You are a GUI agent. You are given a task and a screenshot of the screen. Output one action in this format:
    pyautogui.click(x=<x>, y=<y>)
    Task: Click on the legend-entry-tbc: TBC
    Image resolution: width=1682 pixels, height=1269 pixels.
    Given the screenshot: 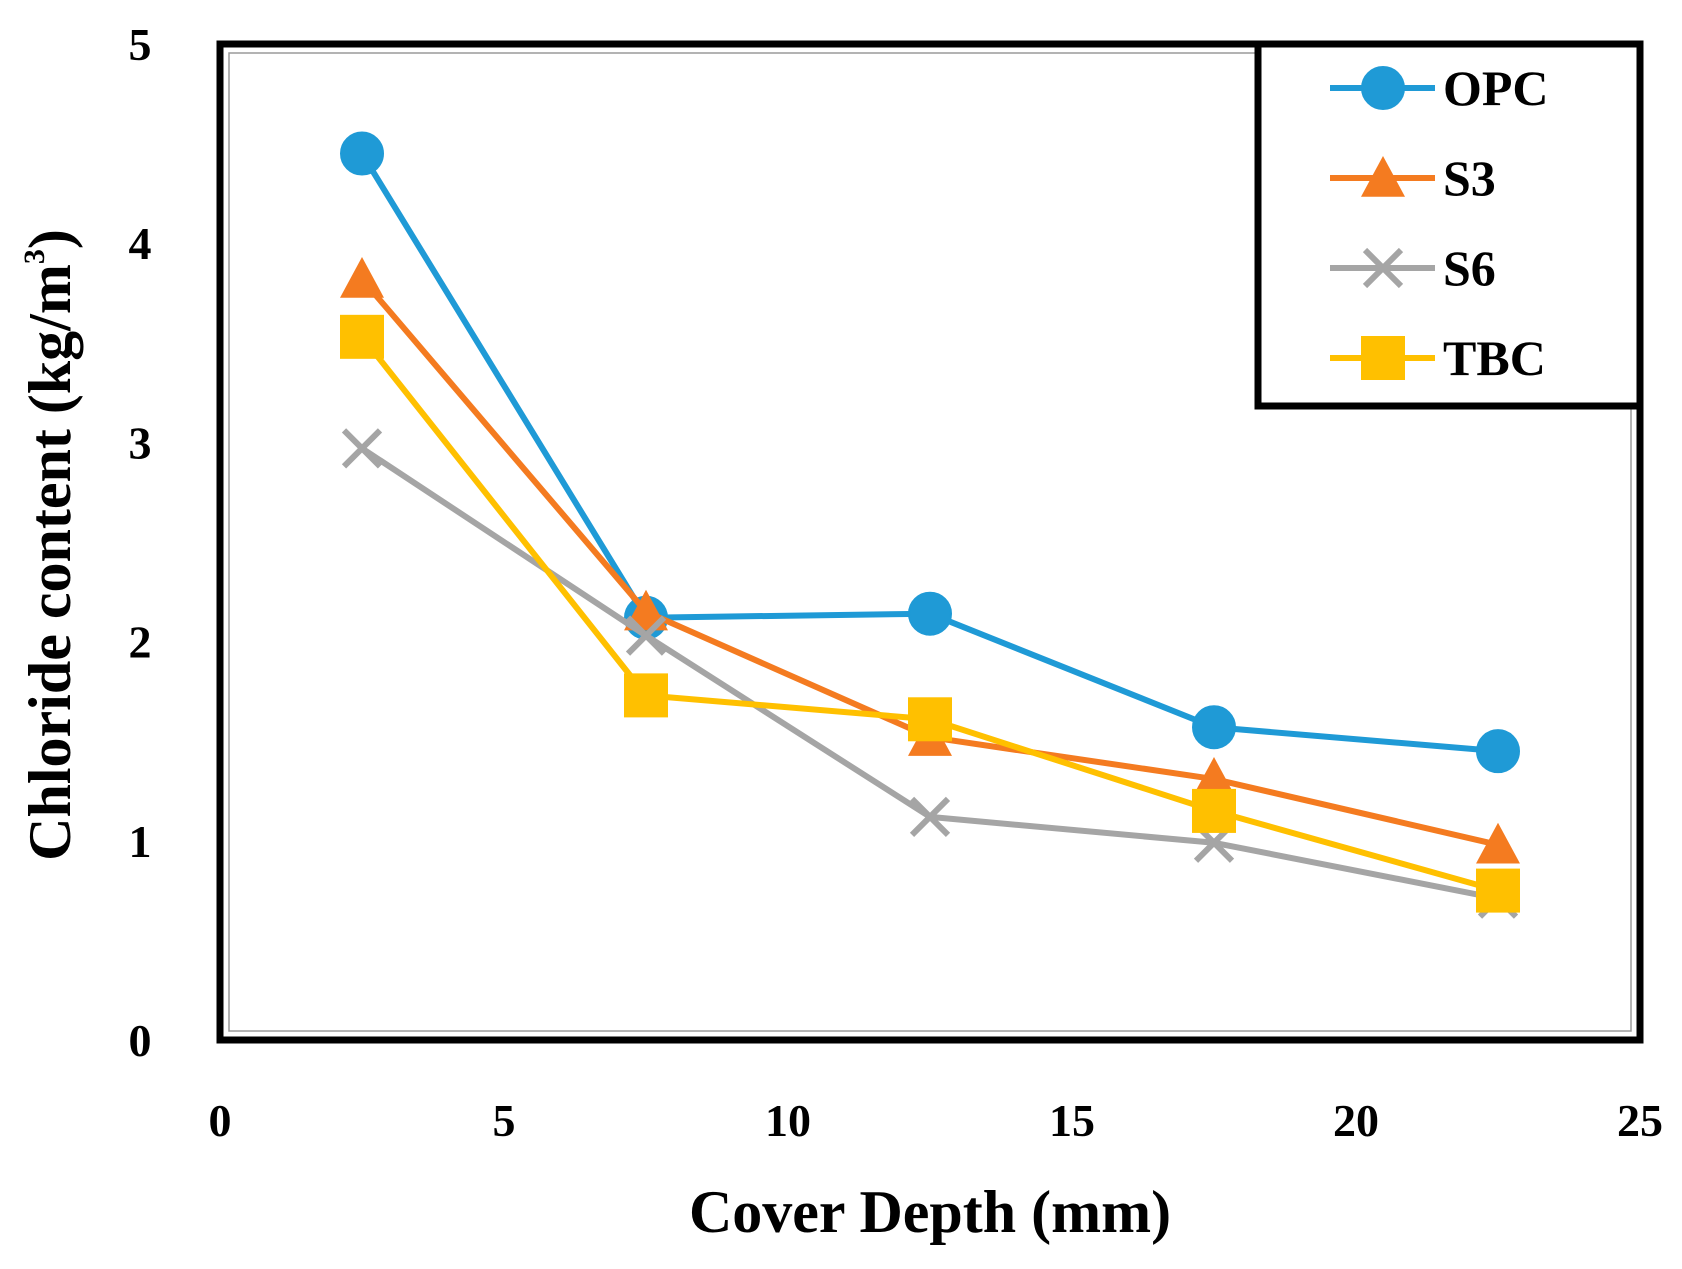 What is the action you would take?
    pyautogui.click(x=1438, y=358)
    